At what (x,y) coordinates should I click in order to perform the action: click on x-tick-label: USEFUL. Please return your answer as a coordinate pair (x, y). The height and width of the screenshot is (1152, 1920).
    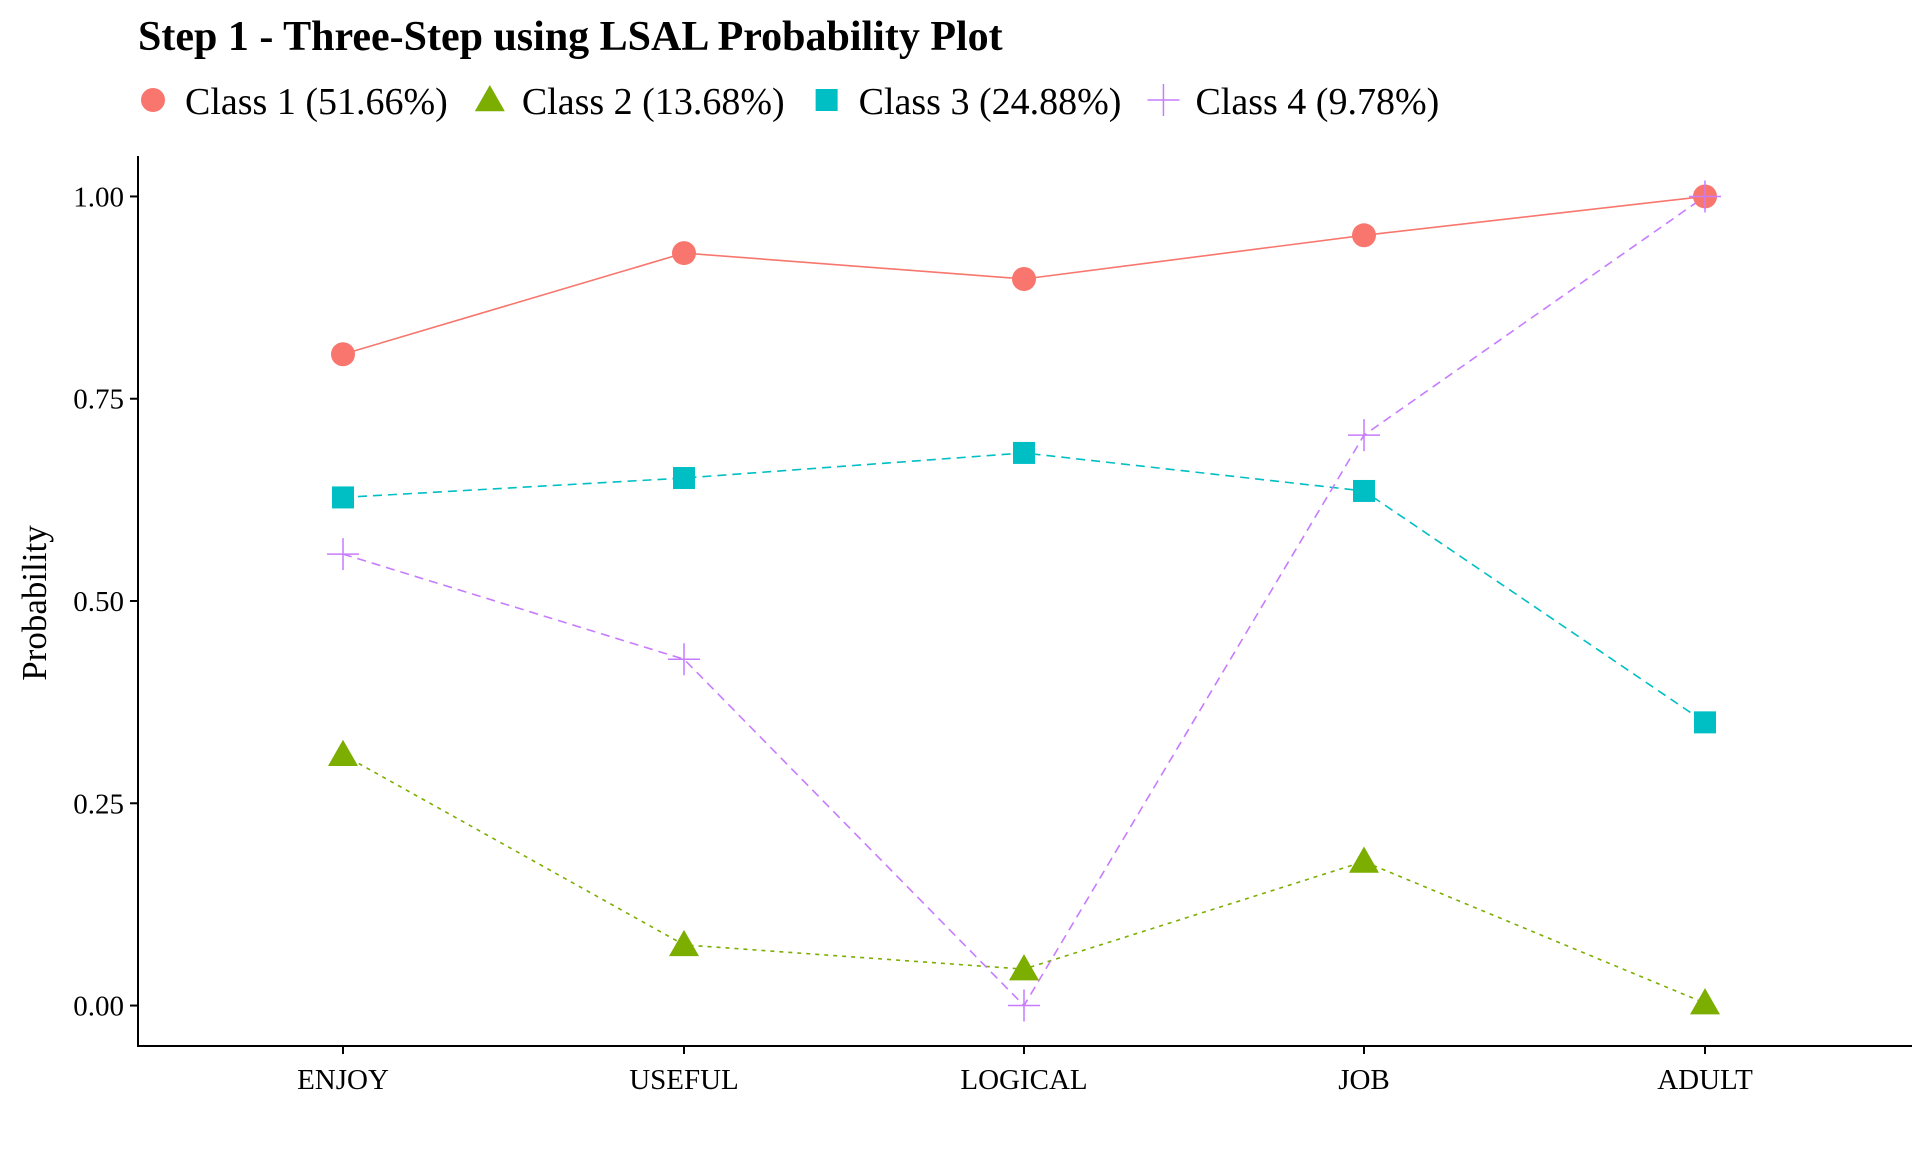
    Looking at the image, I should click on (684, 1080).